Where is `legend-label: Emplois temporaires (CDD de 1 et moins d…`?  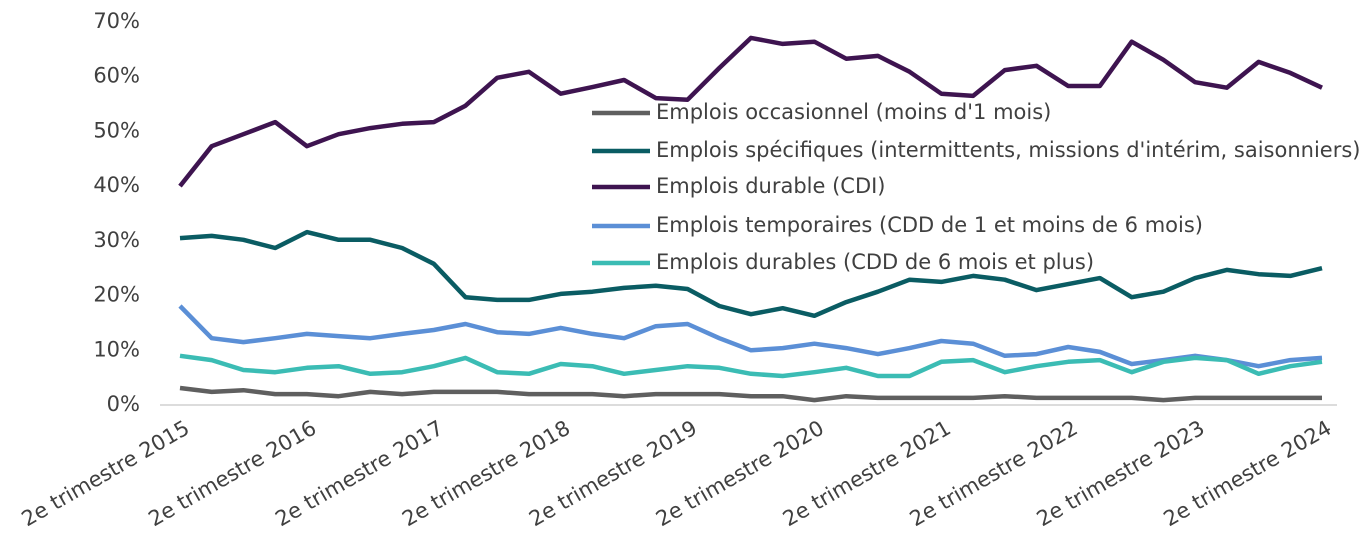 legend-label: Emplois temporaires (CDD de 1 et moins d… is located at coordinates (929, 225).